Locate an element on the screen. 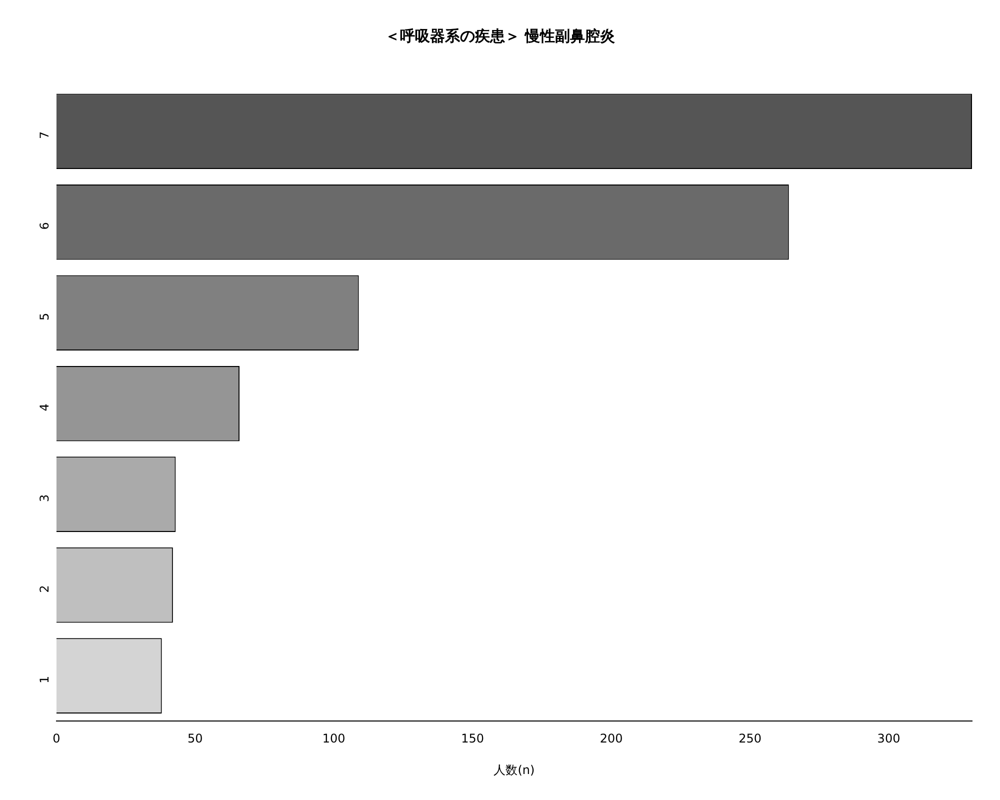 This screenshot has width=1000, height=800. chart-title: ＜呼吸器系の疾患＞ 慢性副鼻腔炎 is located at coordinates (500, 35).